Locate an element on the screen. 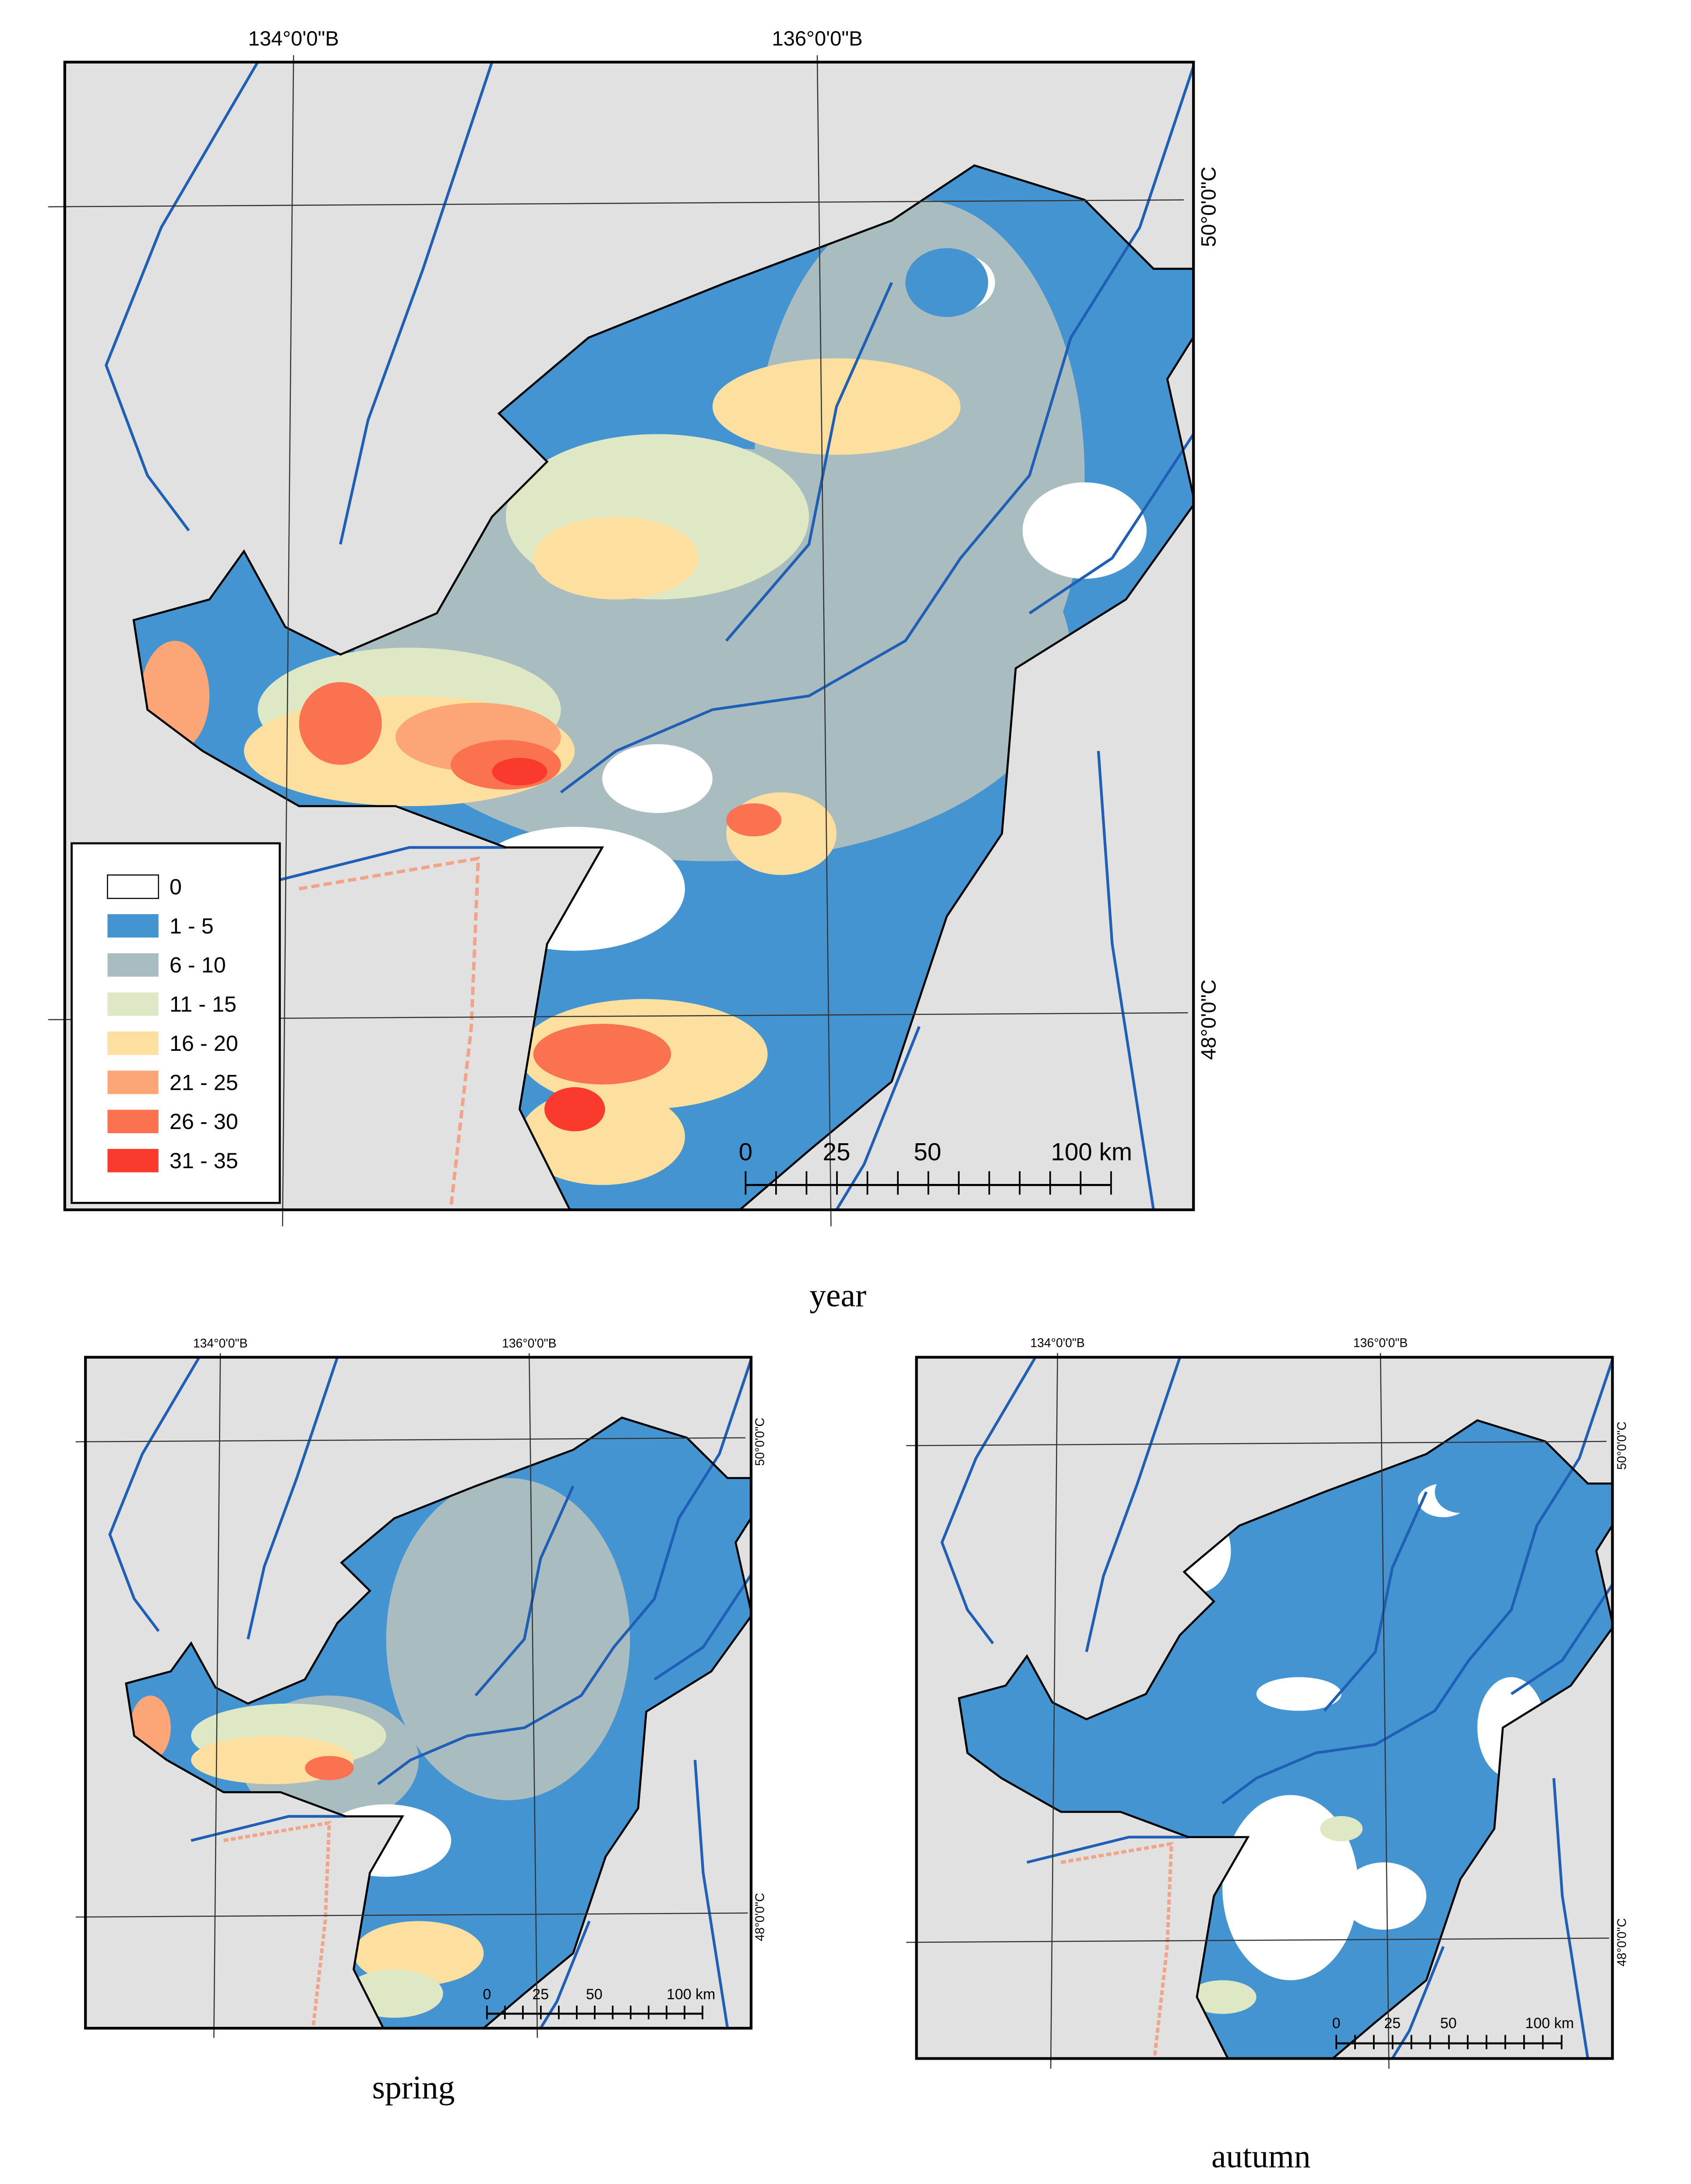 The height and width of the screenshot is (2184, 1691). legend-box is located at coordinates (176, 1023).